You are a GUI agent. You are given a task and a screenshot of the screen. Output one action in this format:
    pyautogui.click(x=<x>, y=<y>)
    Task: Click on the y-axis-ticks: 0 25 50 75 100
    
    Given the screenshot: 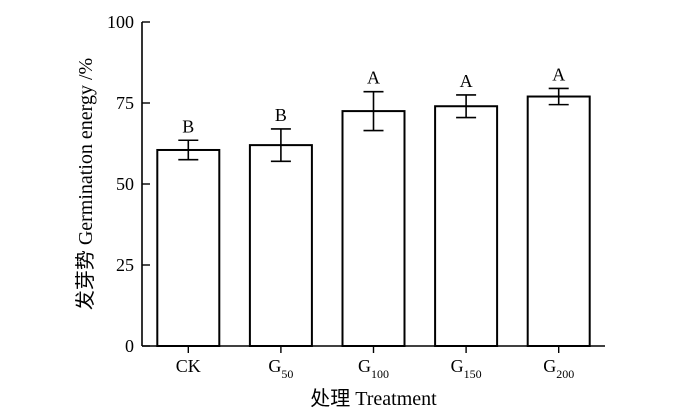 What is the action you would take?
    pyautogui.click(x=128, y=184)
    